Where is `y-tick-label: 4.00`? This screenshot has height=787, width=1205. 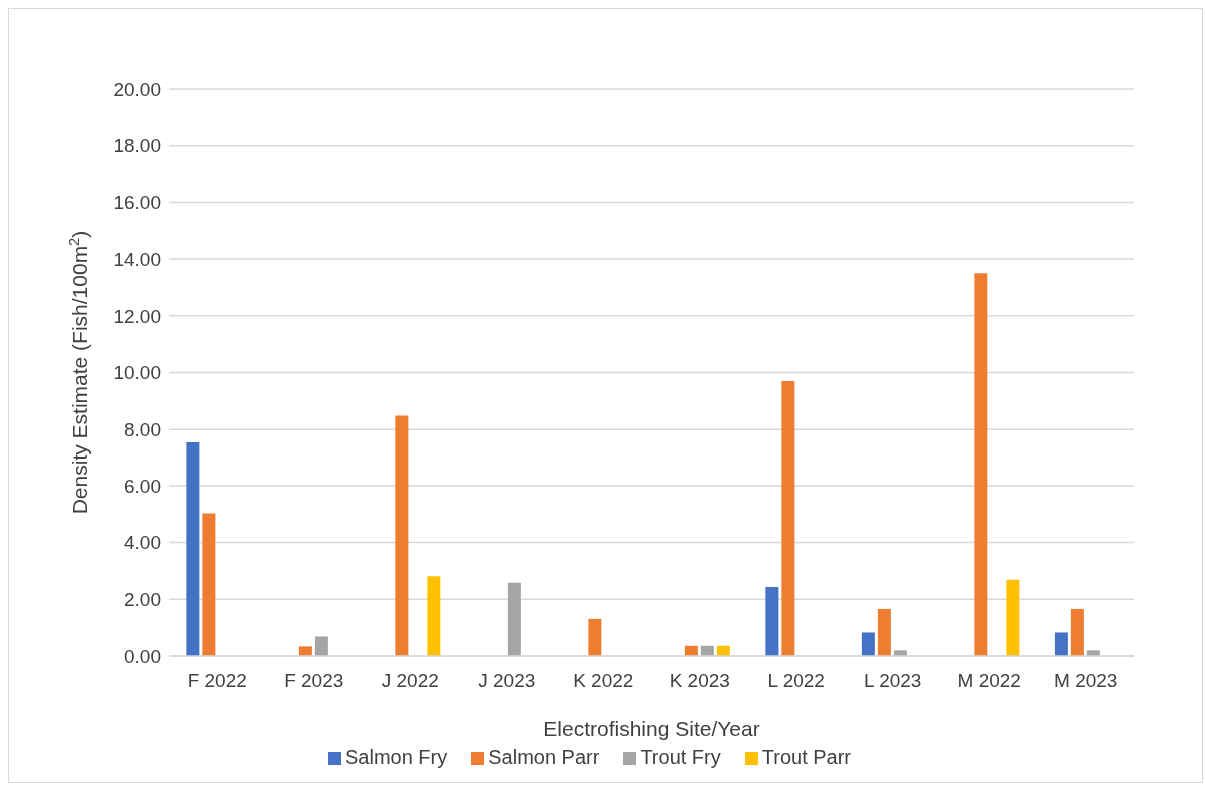
y-tick-label: 4.00 is located at coordinates (142, 543).